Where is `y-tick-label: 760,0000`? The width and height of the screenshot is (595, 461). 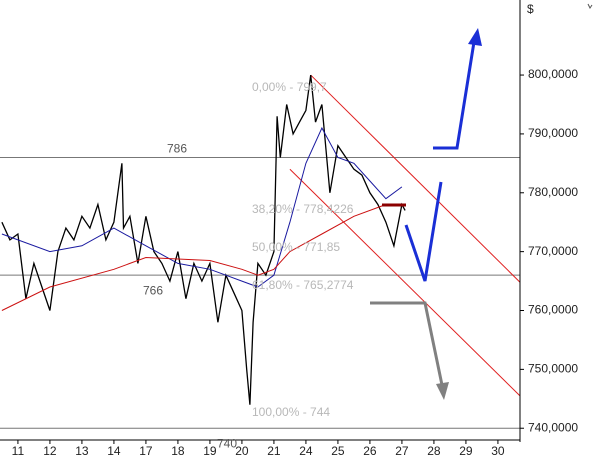
y-tick-label: 760,0000 is located at coordinates (553, 310).